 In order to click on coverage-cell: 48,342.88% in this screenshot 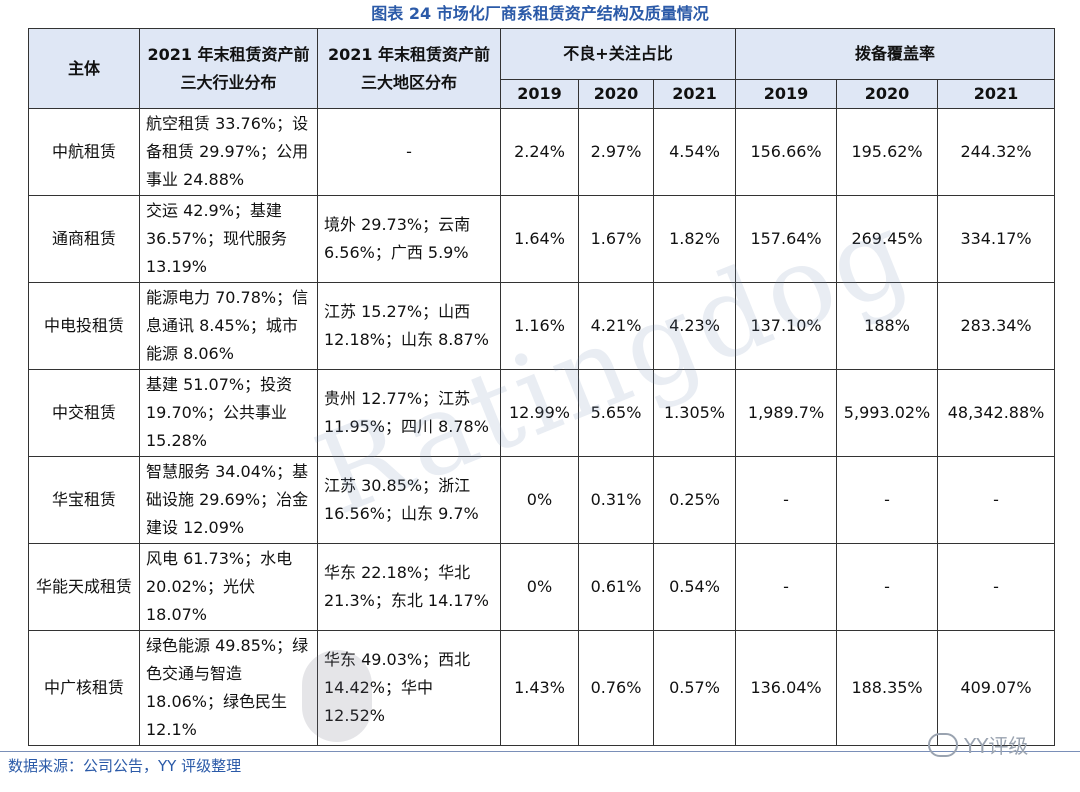, I will do `click(996, 413)`.